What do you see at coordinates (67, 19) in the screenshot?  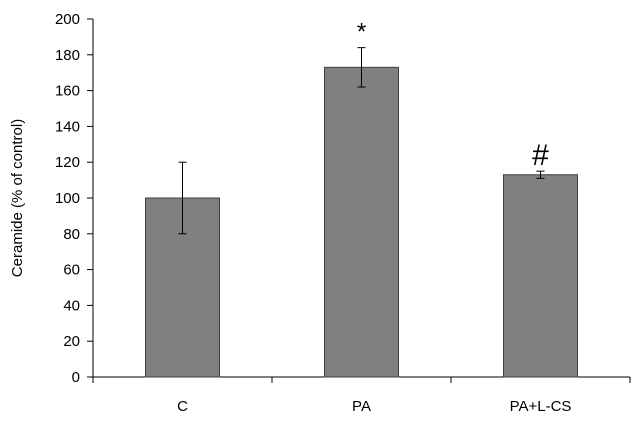 I see `y-tick-label: 200` at bounding box center [67, 19].